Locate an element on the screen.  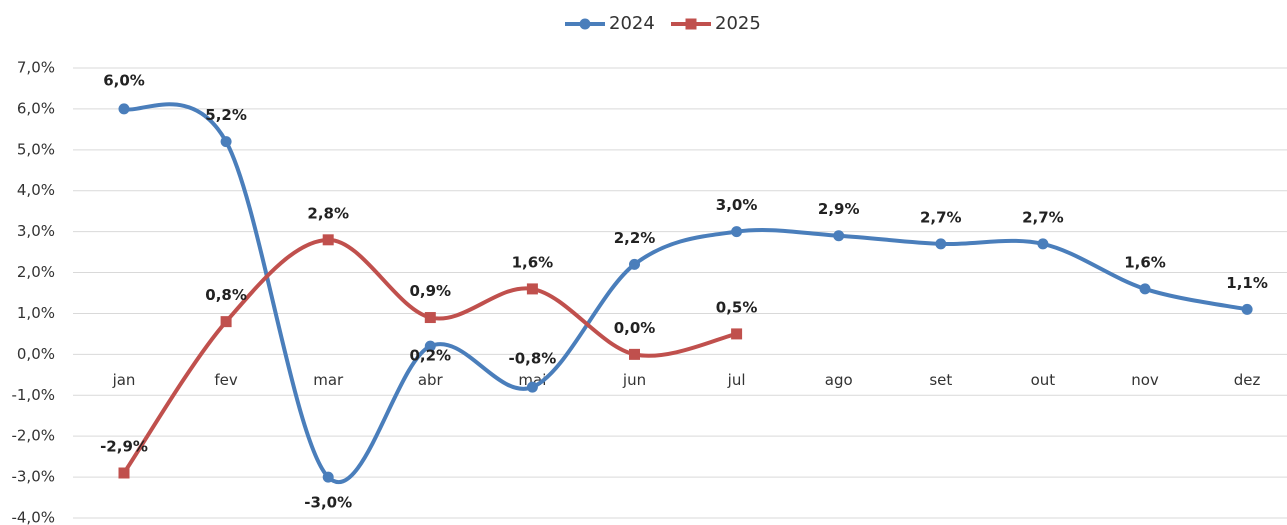
y-tick-label: 1,0% is located at coordinates (36, 313).